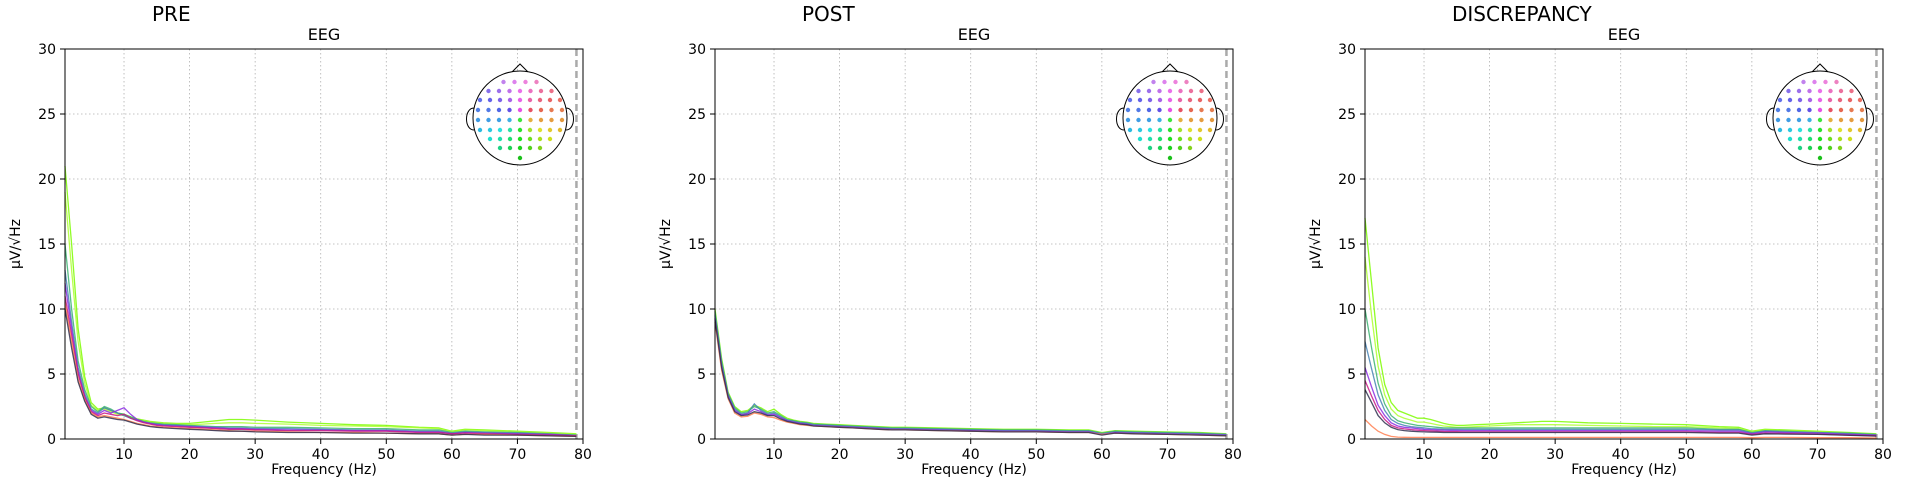  I want to click on x-tick-label: 30, so click(905, 455).